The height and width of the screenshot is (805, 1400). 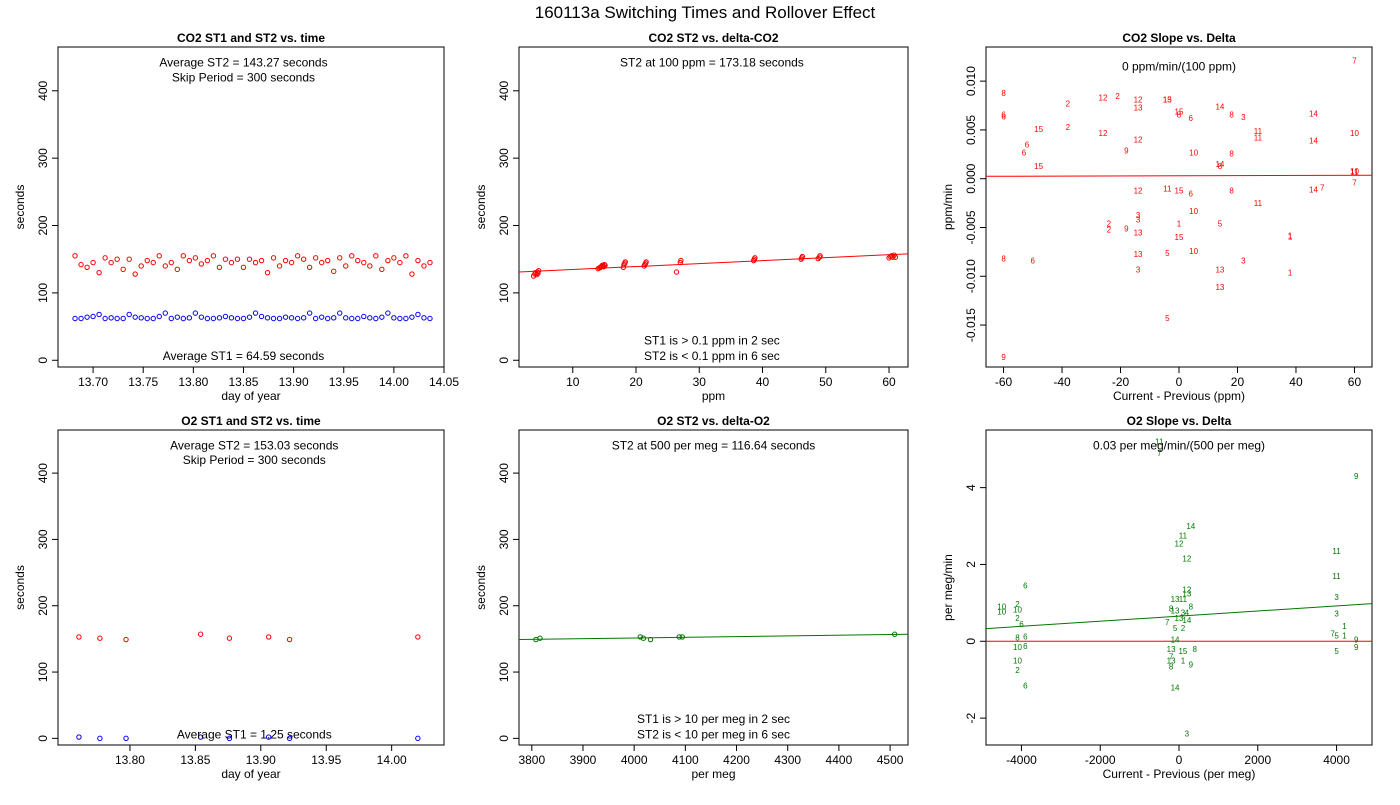 I want to click on y-tick-label: 100, so click(x=43, y=672).